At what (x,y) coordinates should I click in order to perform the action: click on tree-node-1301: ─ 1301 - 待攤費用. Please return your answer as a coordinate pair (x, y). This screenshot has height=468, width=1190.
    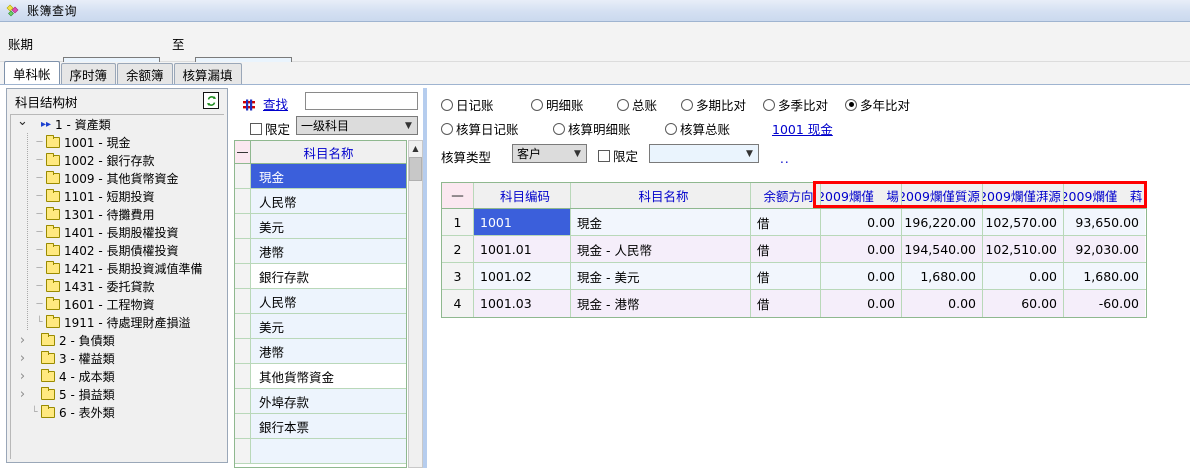
    Looking at the image, I should click on (117, 214).